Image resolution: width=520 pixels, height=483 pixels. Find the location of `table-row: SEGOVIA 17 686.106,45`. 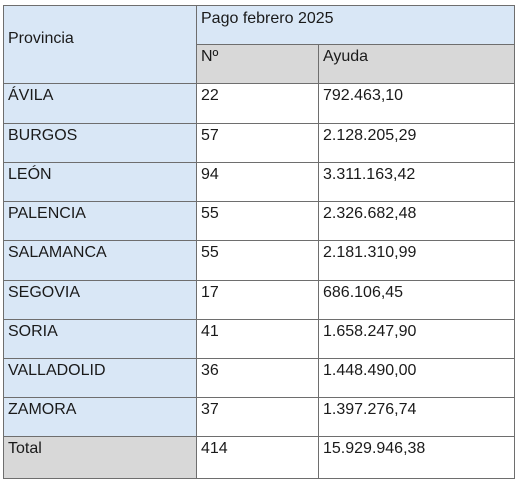

table-row: SEGOVIA 17 686.106,45 is located at coordinates (259, 300).